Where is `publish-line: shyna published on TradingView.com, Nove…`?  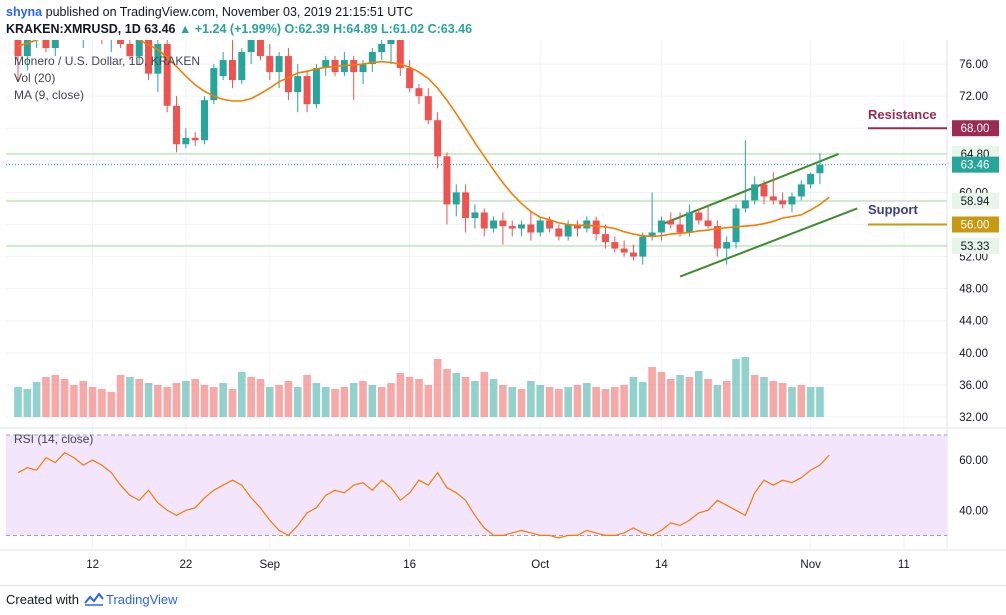
publish-line: shyna published on TradingView.com, Nove… is located at coordinates (209, 12).